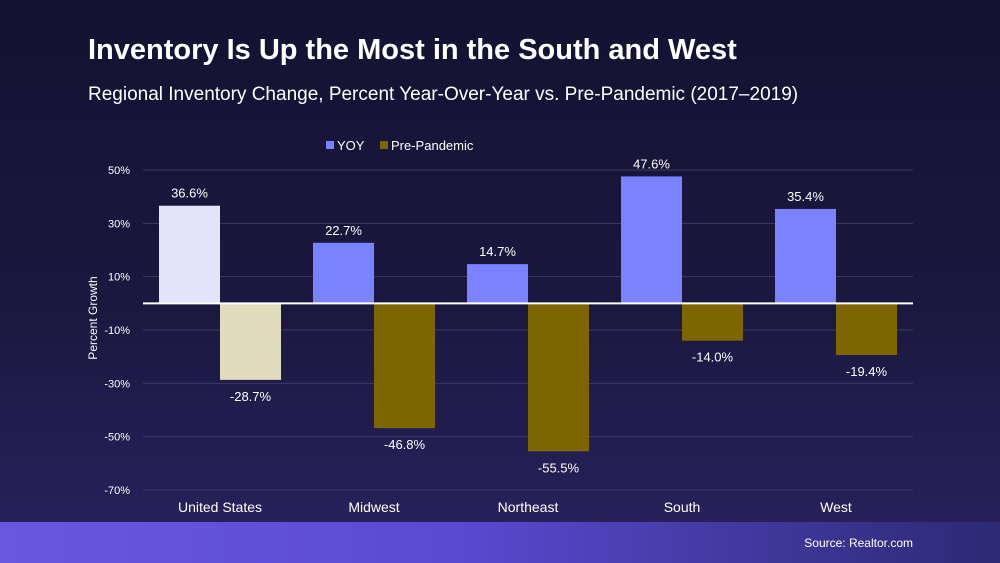 The image size is (1000, 563). I want to click on x-tick-label: United States, so click(220, 507).